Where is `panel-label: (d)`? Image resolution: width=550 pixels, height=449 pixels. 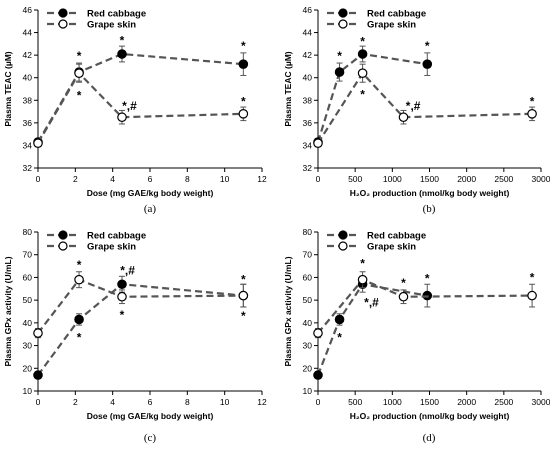 panel-label: (d) is located at coordinates (429, 438).